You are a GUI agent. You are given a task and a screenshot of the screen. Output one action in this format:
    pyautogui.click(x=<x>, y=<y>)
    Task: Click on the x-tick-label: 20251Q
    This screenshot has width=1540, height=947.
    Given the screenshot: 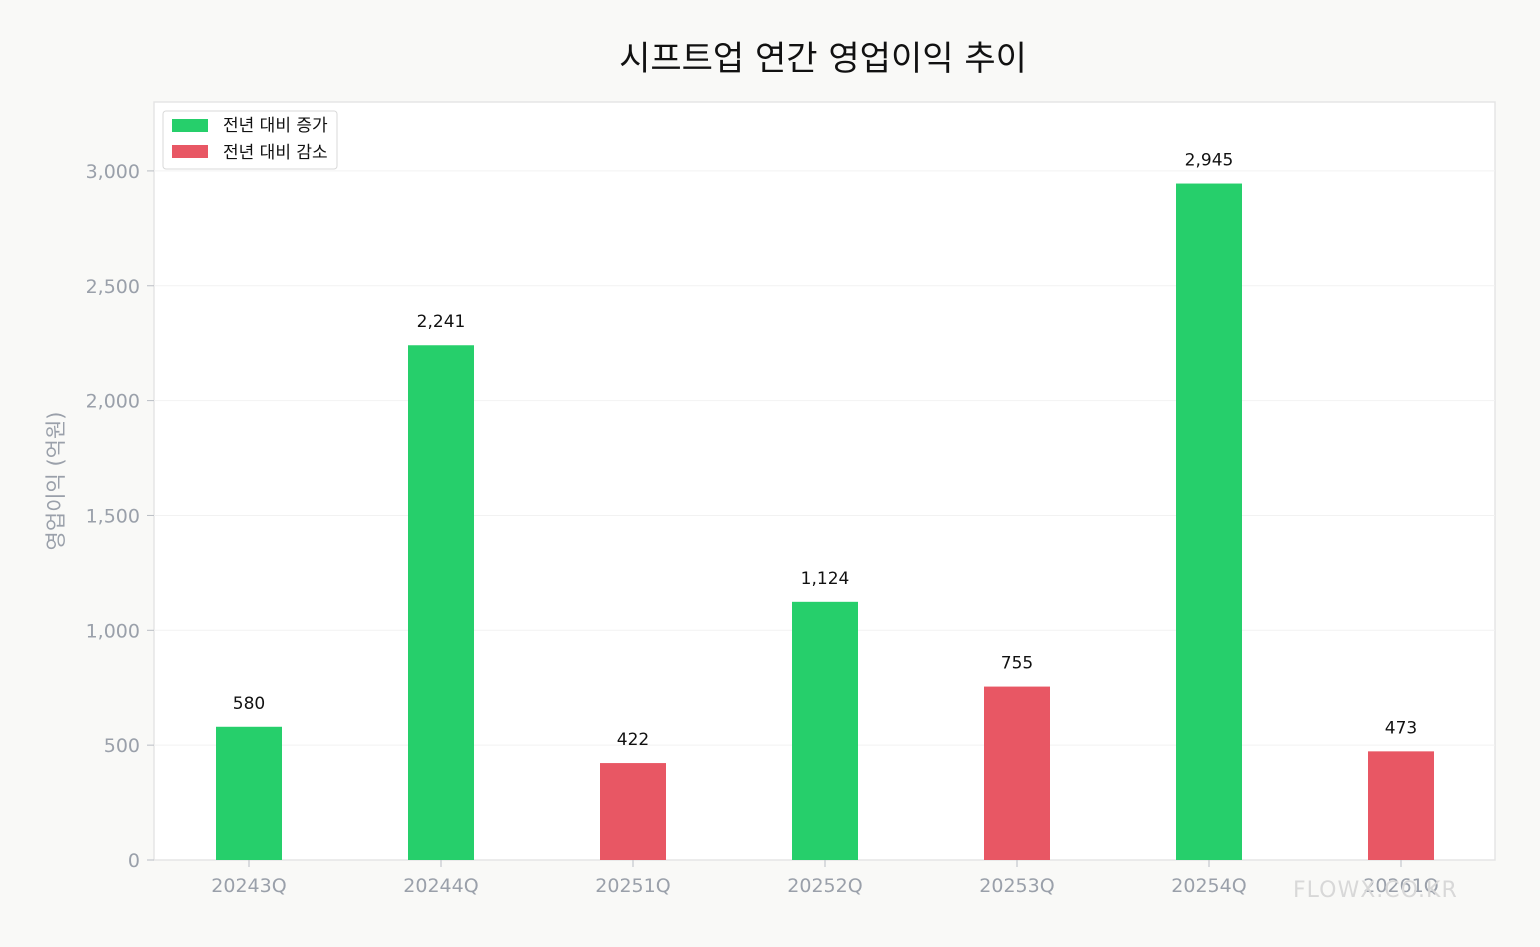 What is the action you would take?
    pyautogui.click(x=632, y=886)
    